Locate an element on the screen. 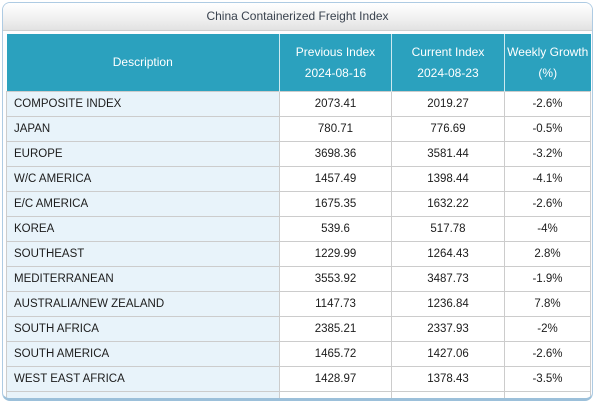  col-header-weekly-growth: Weekly Growth (%) is located at coordinates (547, 63).